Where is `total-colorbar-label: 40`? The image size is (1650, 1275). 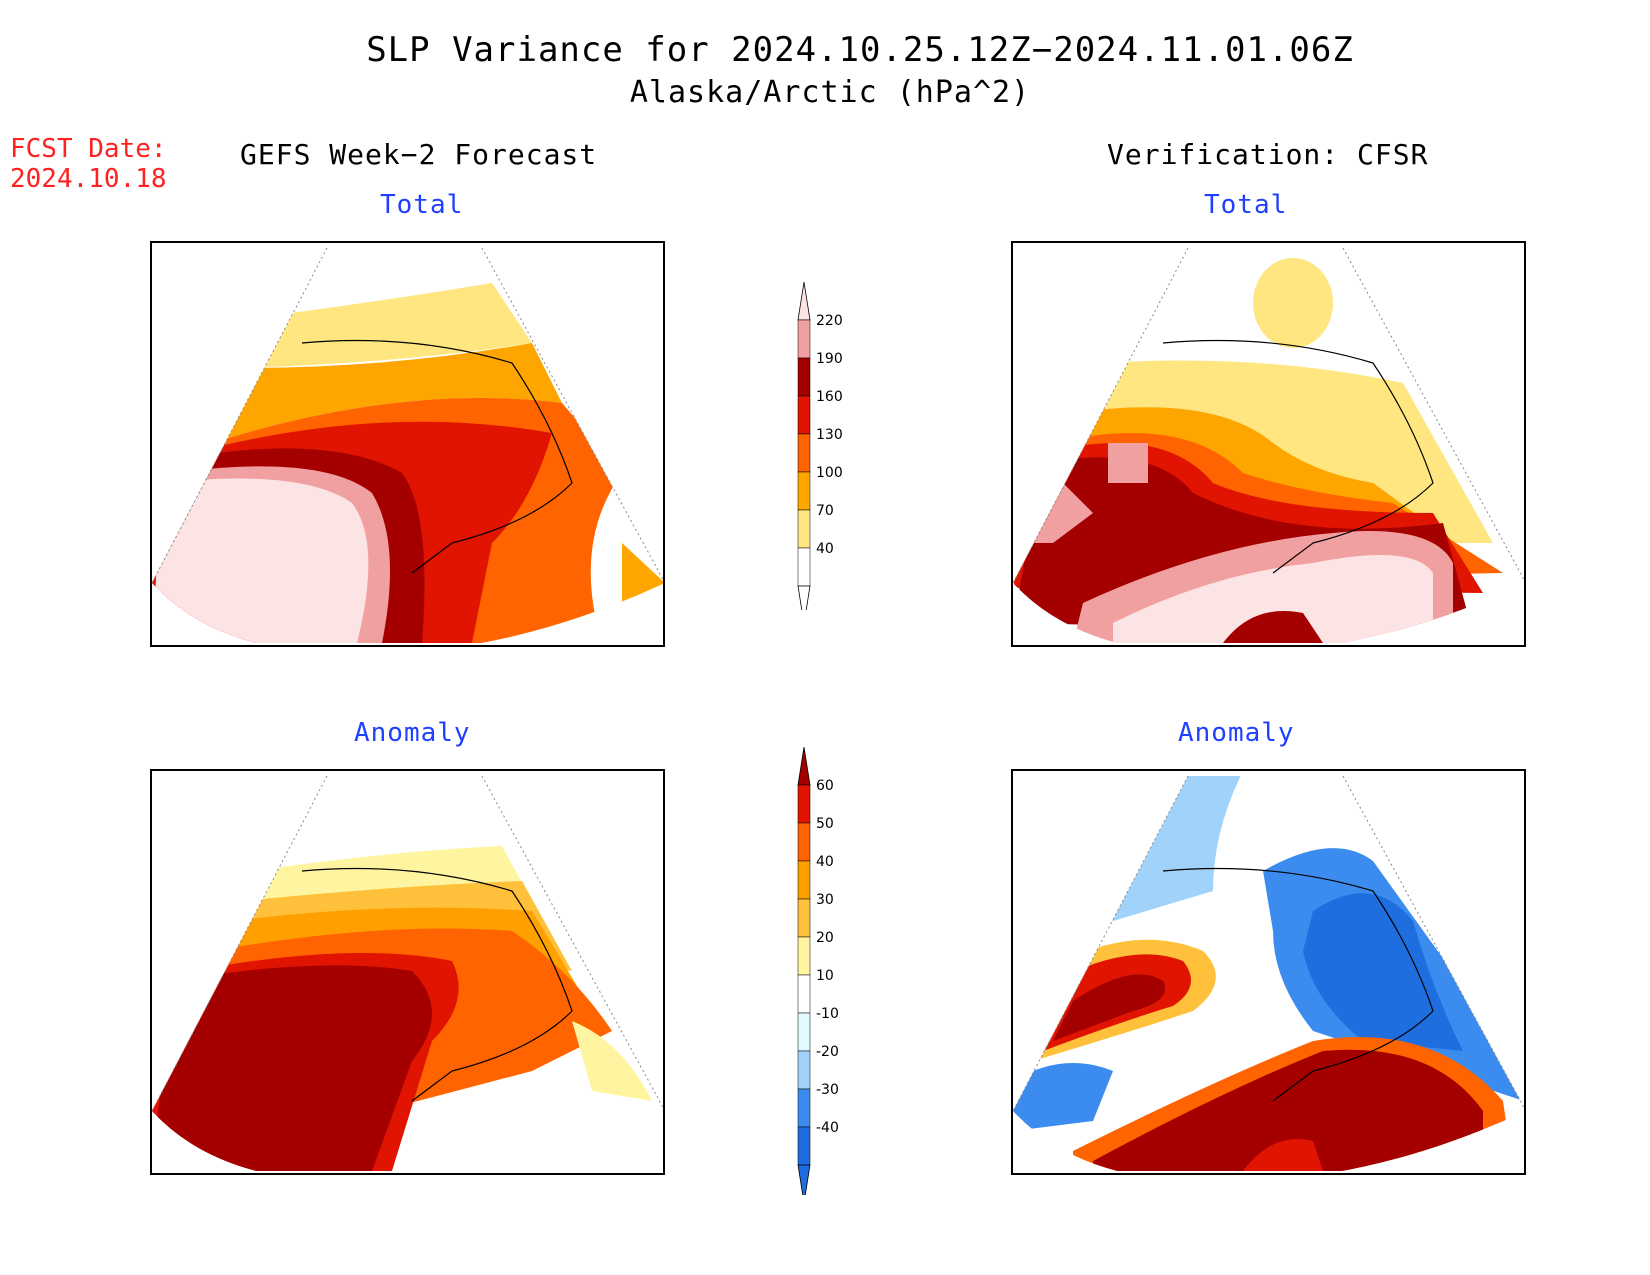
total-colorbar-label: 40 is located at coordinates (825, 549).